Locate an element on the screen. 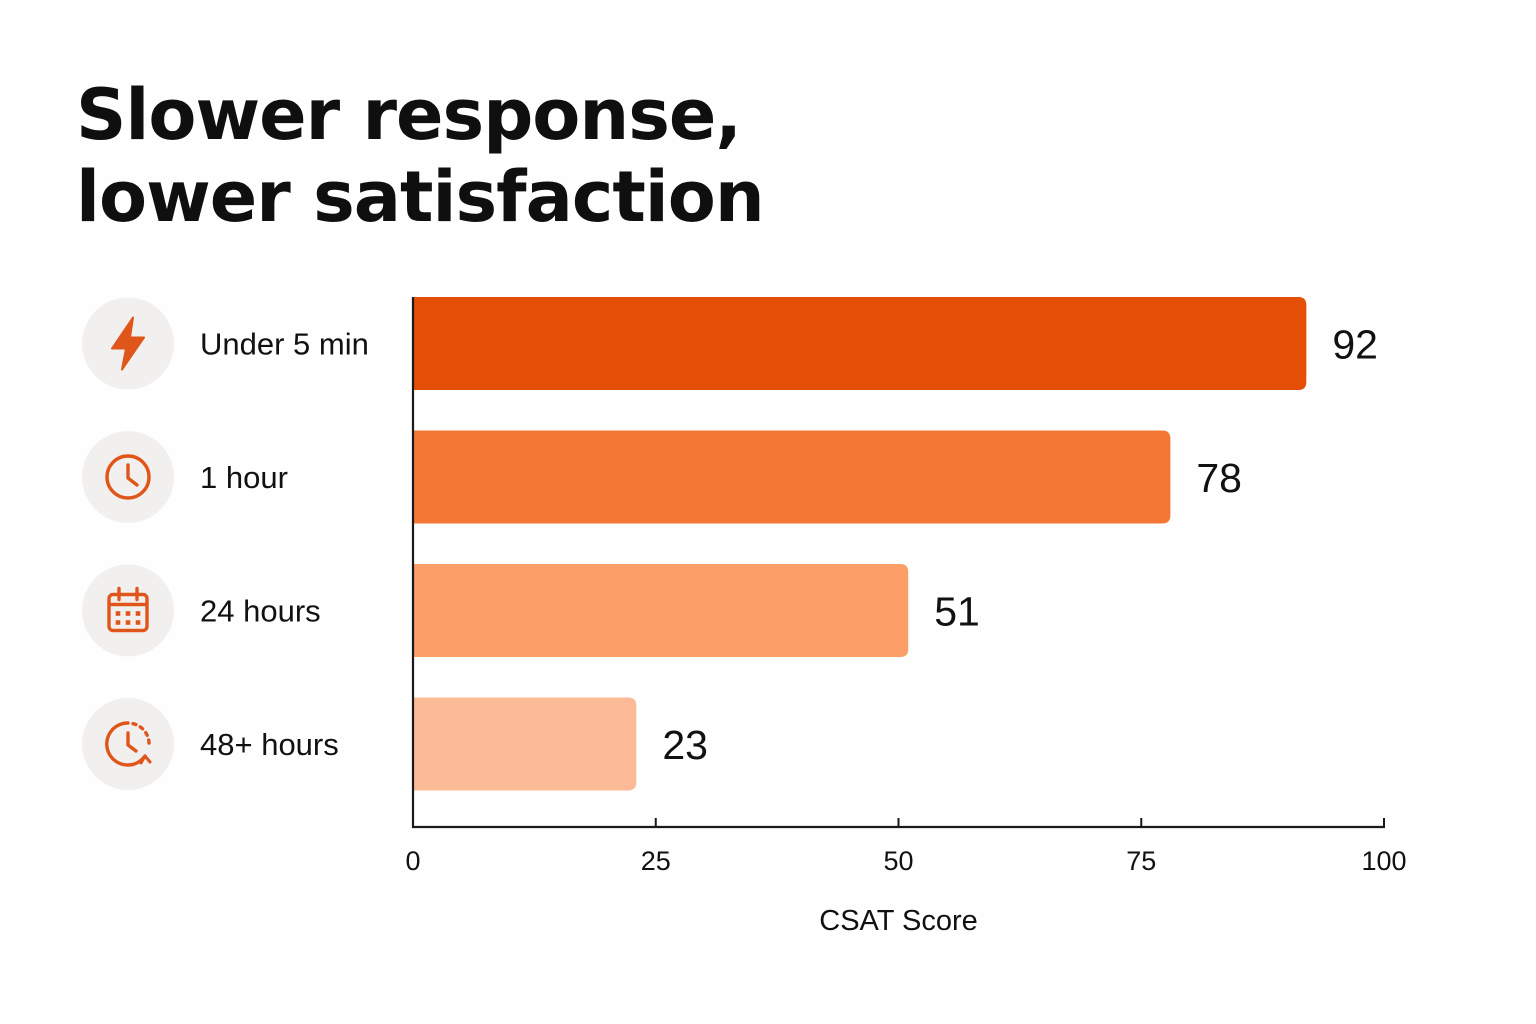 This screenshot has width=1536, height=1024. x-tick-label: 25 is located at coordinates (656, 861).